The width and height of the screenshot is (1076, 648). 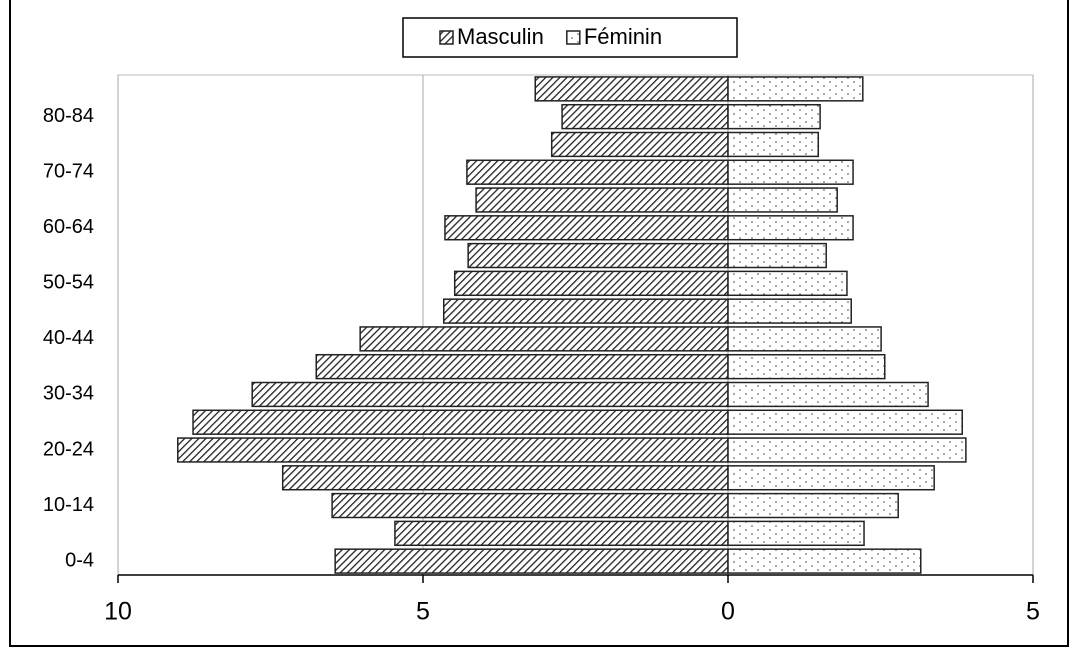 What do you see at coordinates (68, 116) in the screenshot?
I see `y-tick-label: 80-84` at bounding box center [68, 116].